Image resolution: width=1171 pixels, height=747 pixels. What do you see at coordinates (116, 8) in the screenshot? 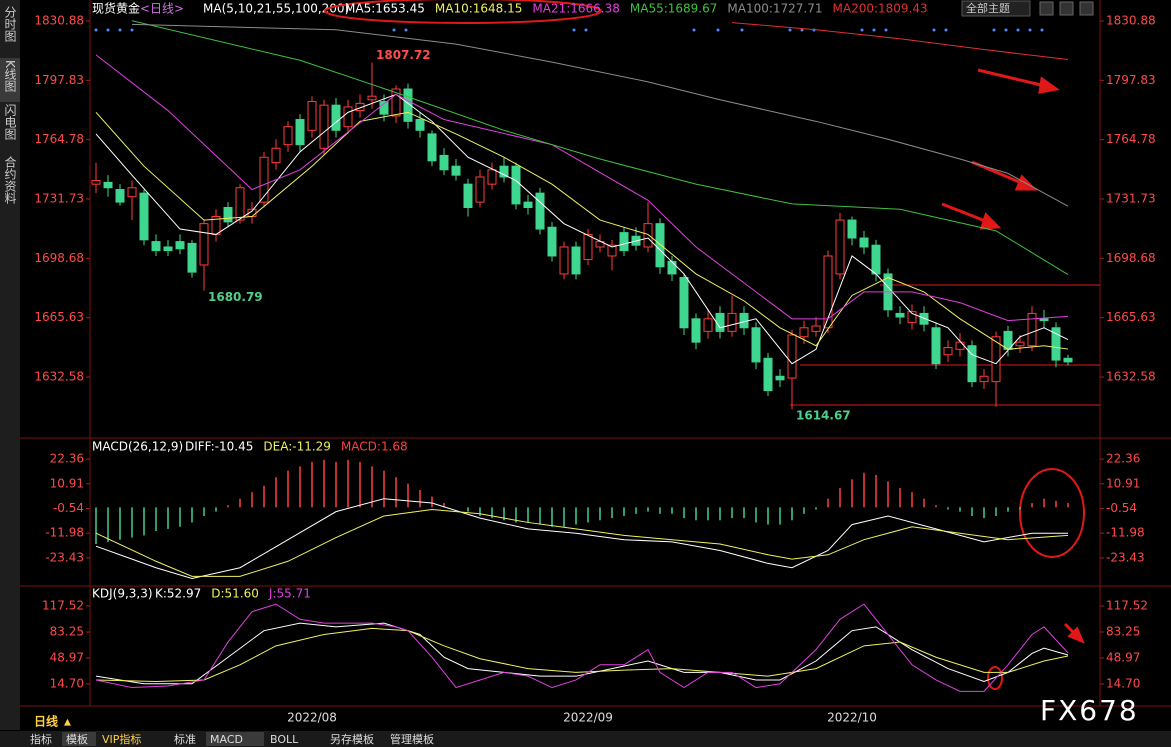
I see `chart-title: 现货黄金` at bounding box center [116, 8].